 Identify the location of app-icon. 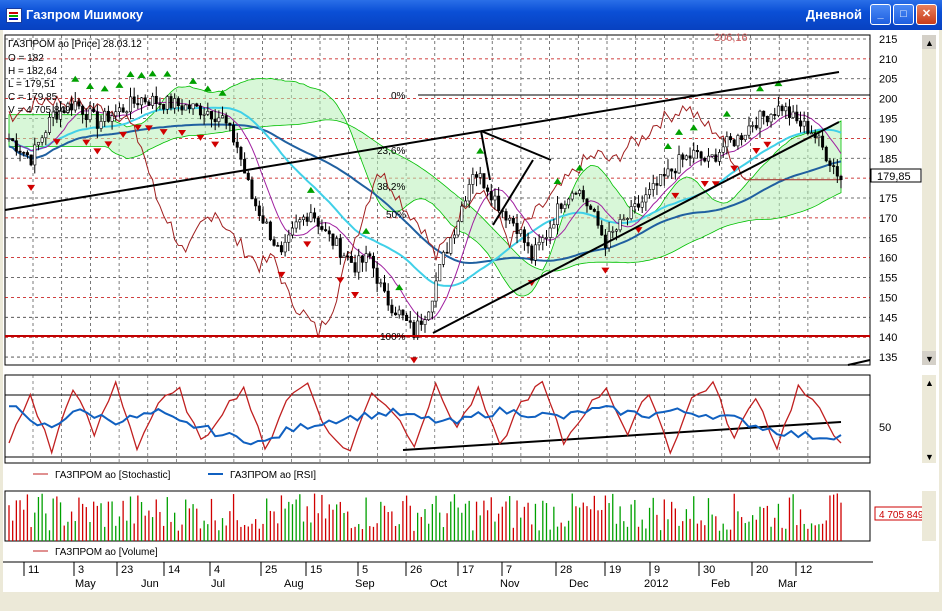
(14, 15).